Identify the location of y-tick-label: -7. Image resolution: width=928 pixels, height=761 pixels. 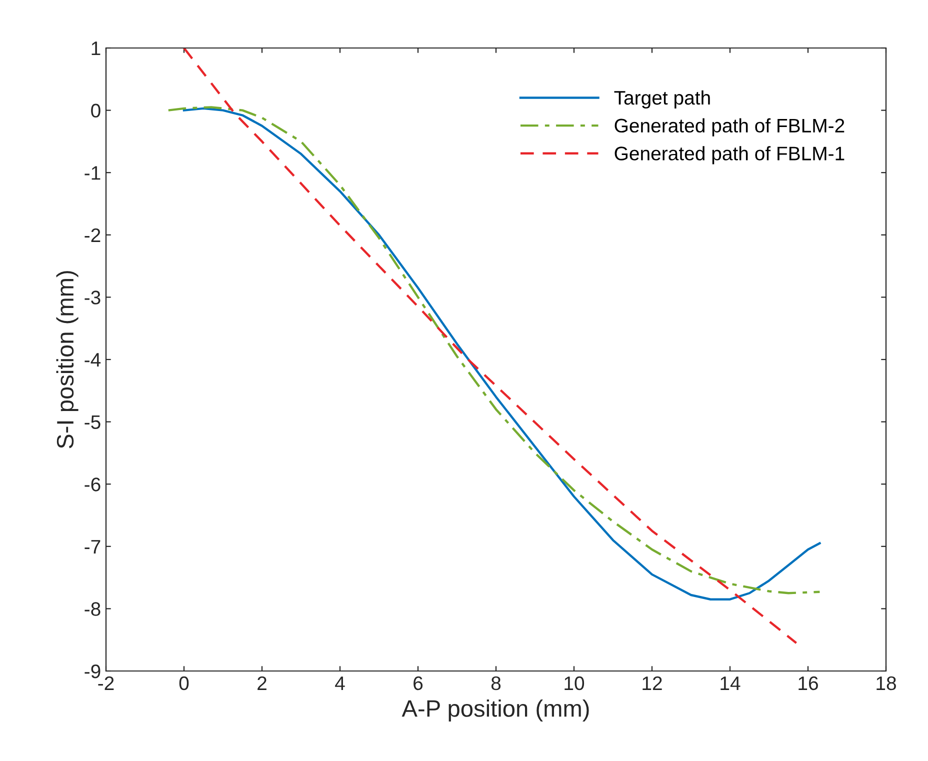
(92, 547).